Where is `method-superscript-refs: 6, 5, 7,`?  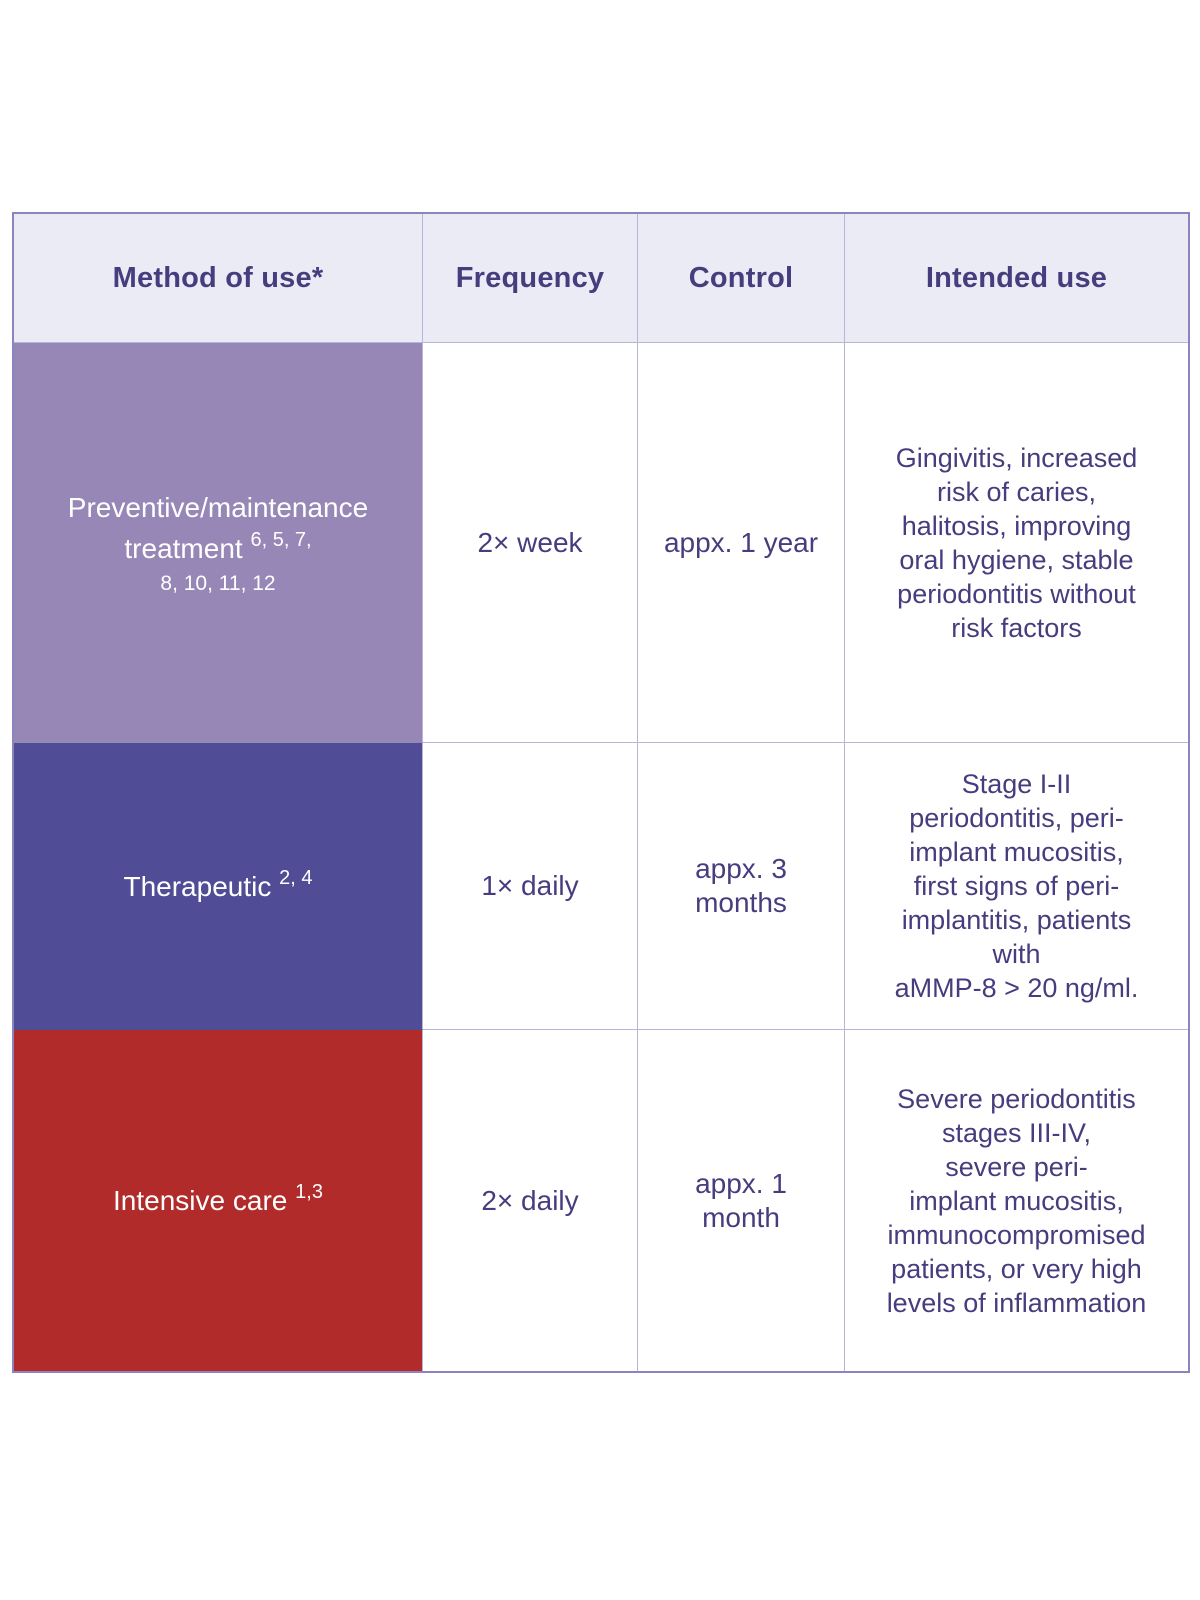
method-superscript-refs: 6, 5, 7, is located at coordinates (281, 539).